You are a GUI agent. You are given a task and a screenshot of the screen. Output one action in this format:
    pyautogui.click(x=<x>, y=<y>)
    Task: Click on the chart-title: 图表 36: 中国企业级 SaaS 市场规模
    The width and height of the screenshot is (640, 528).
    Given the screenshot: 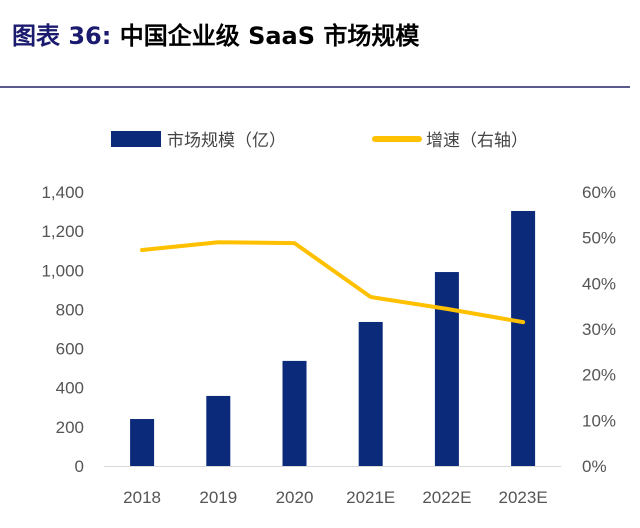 What is the action you would take?
    pyautogui.click(x=215, y=33)
    